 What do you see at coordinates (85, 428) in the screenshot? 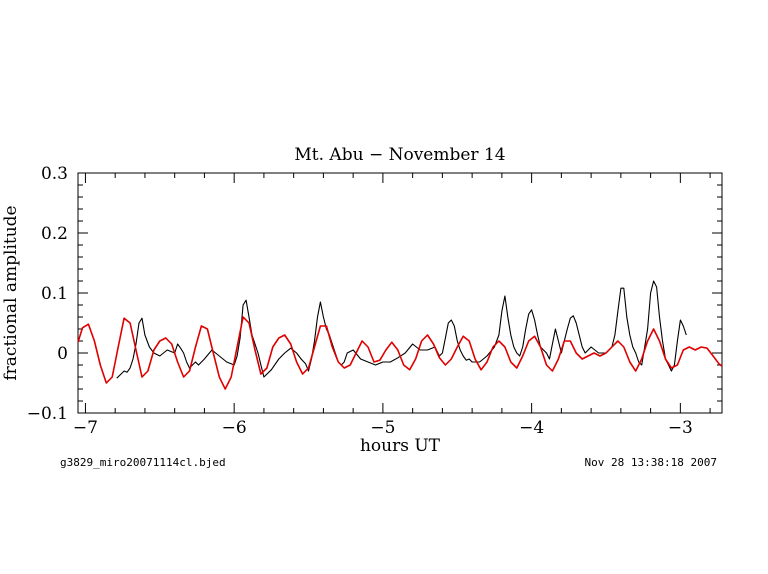
I see `x-tick-label: −7` at bounding box center [85, 428].